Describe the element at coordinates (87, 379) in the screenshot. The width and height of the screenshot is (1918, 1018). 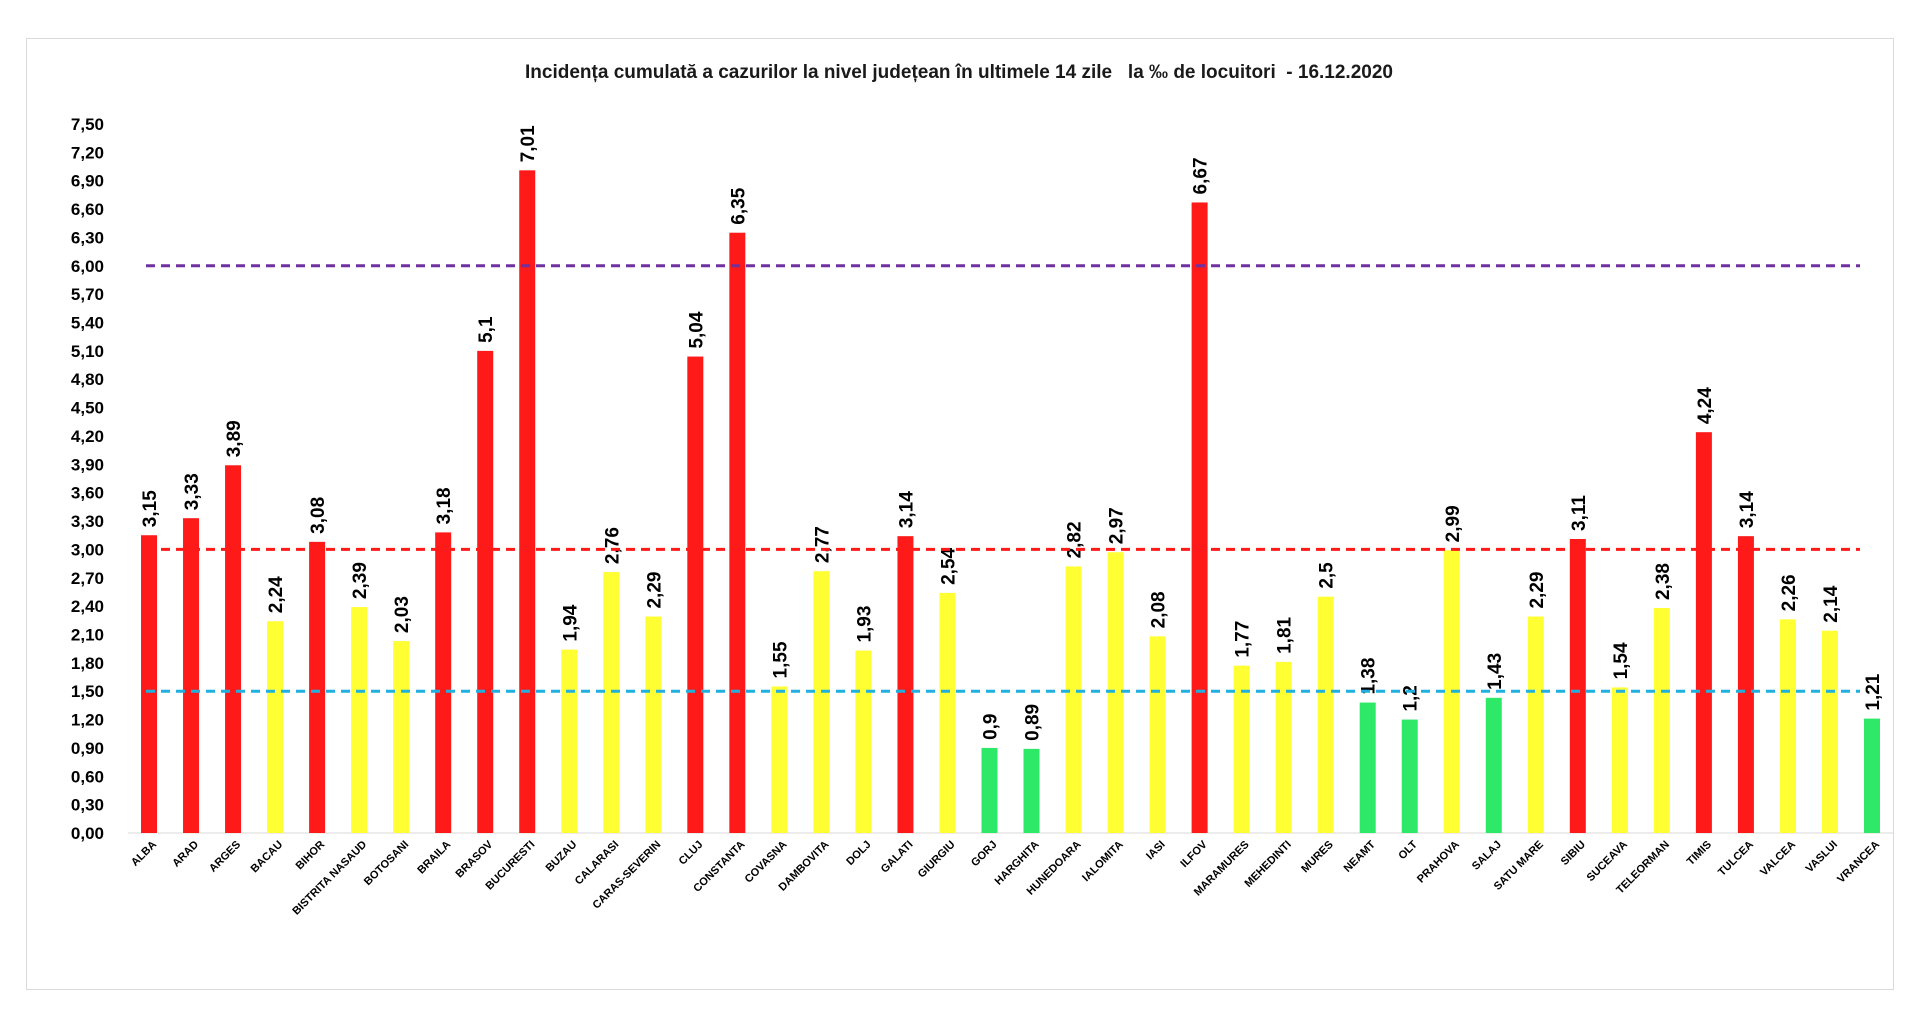
I see `y-tick-label: 4,80` at that location.